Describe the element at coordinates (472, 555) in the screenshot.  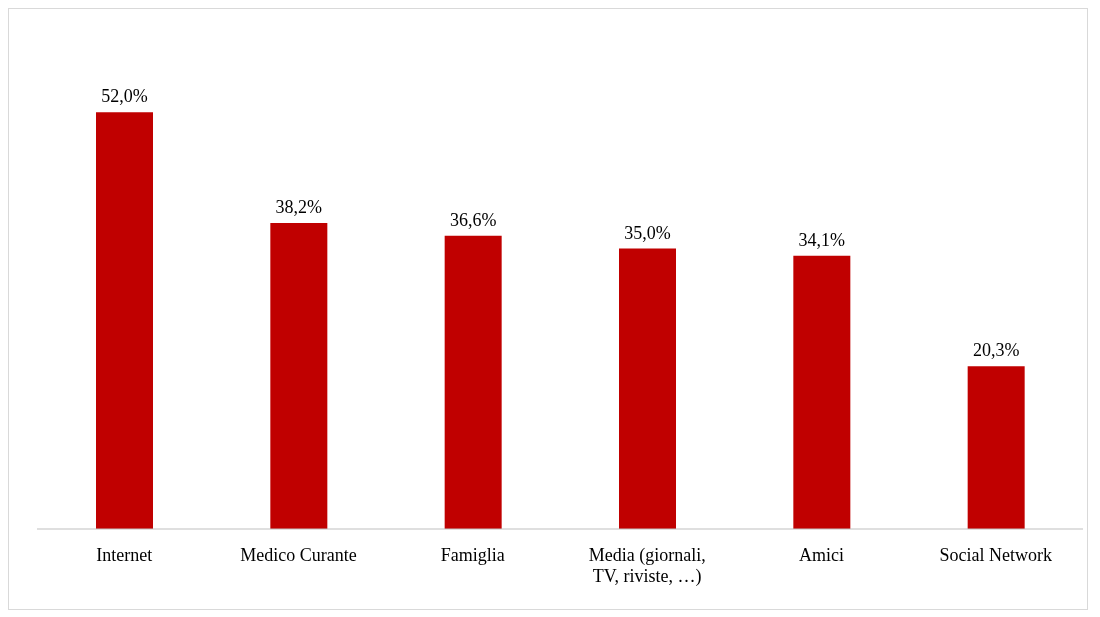
I see `x-tick-label: Famiglia` at that location.